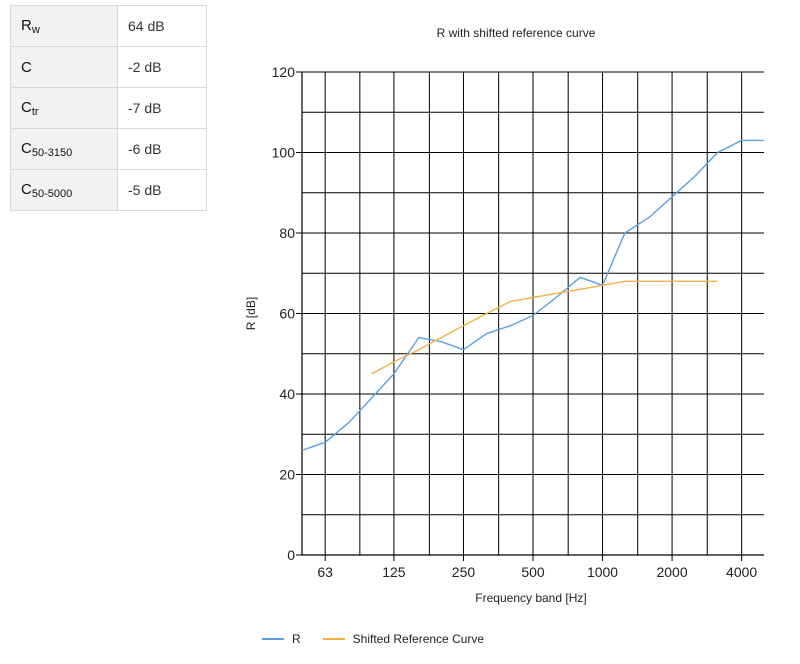 This screenshot has height=664, width=800. Describe the element at coordinates (296, 639) in the screenshot. I see `legend-label: R` at that location.